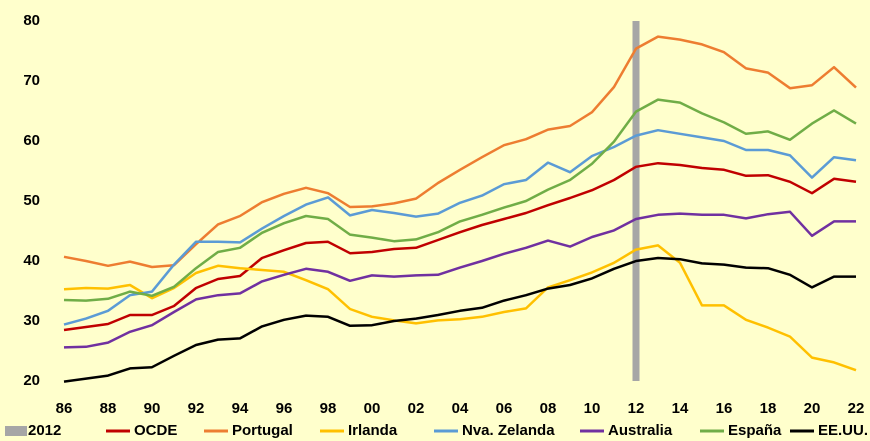 The height and width of the screenshot is (441, 870). What do you see at coordinates (460, 408) in the screenshot?
I see `x-tick-label: 04` at bounding box center [460, 408].